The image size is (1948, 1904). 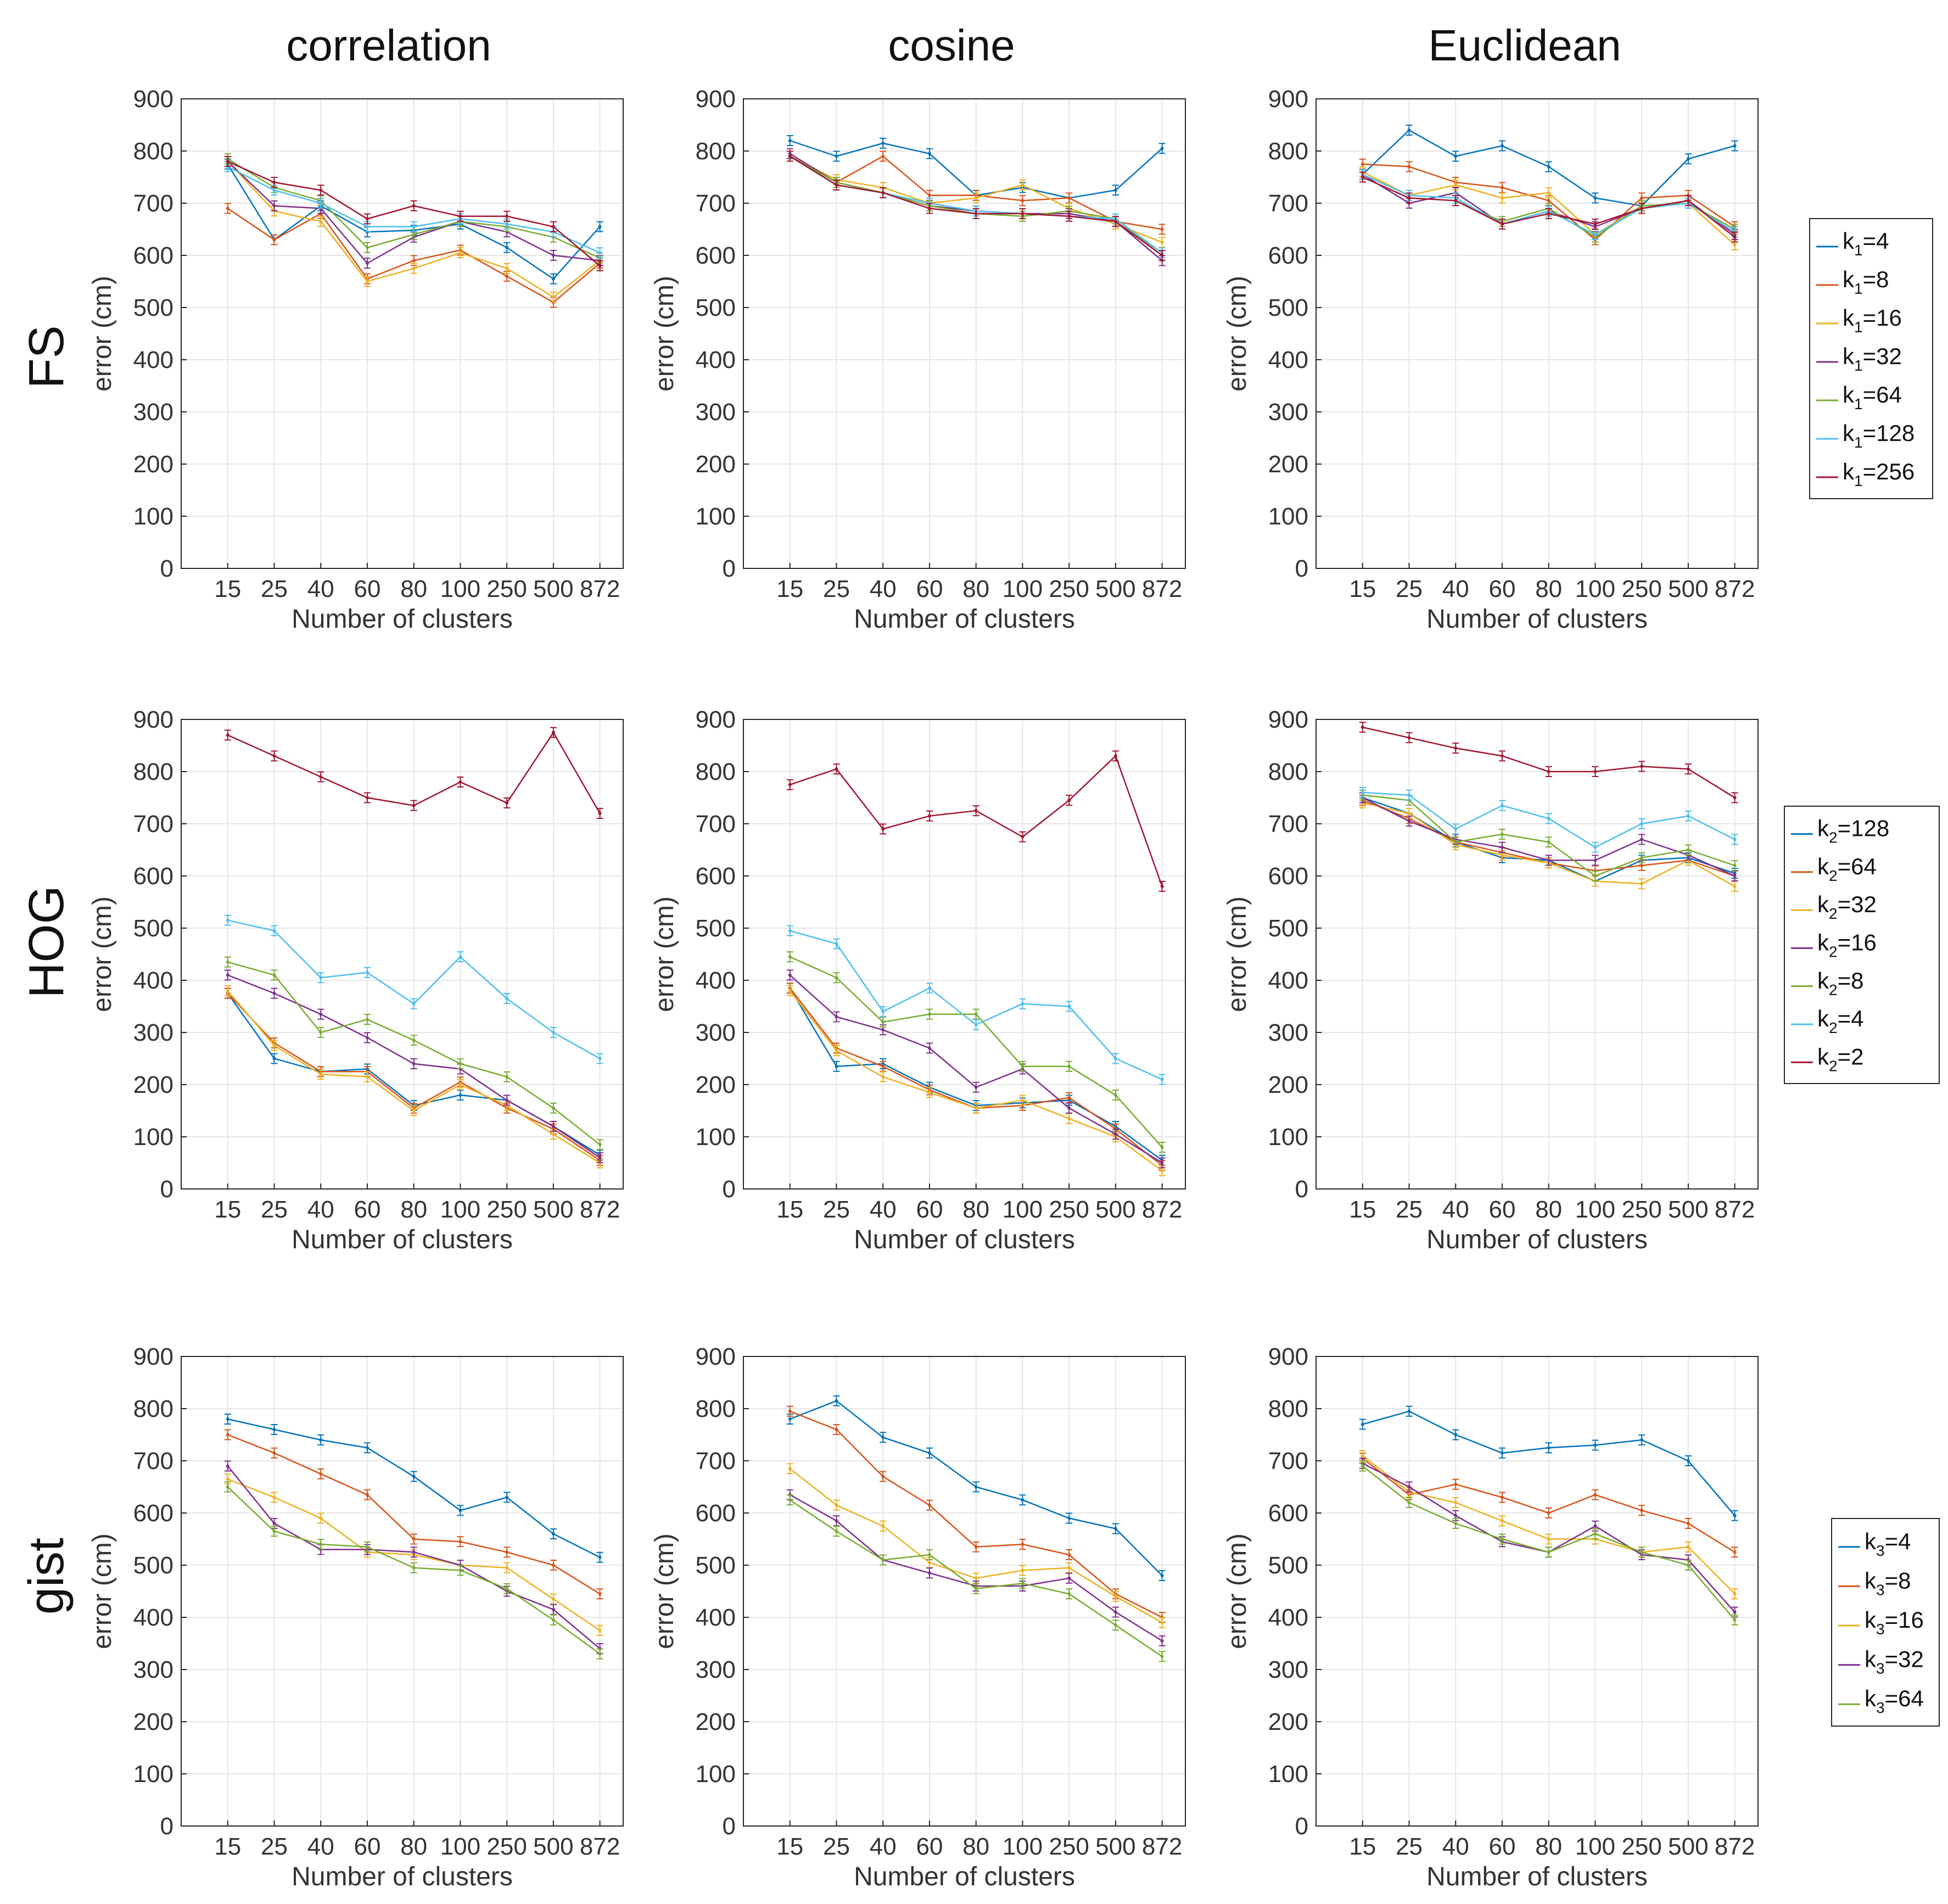 I want to click on axes-box, so click(x=402, y=333).